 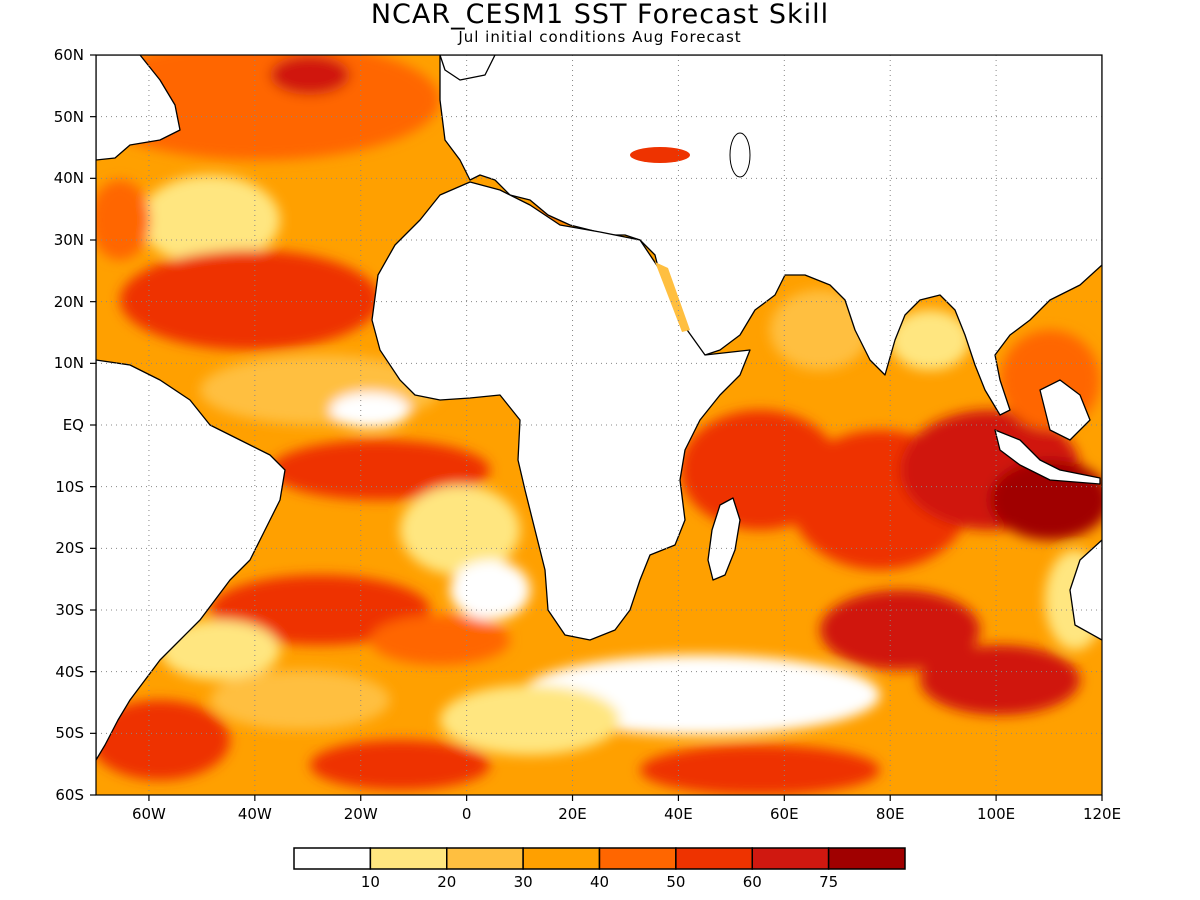 What do you see at coordinates (890, 814) in the screenshot?
I see `lon-tick-label: 80E` at bounding box center [890, 814].